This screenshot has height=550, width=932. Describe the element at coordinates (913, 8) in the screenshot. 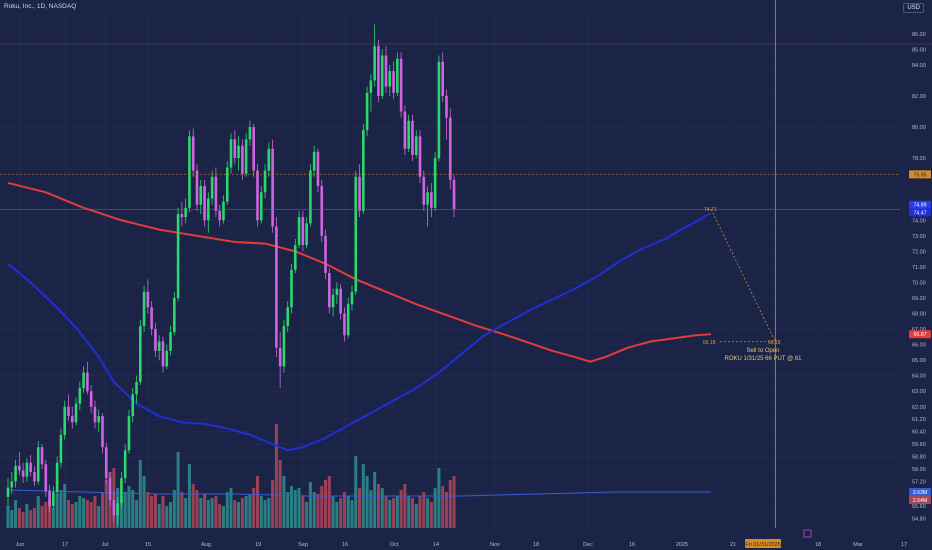

I see `currency-button: USD` at that location.